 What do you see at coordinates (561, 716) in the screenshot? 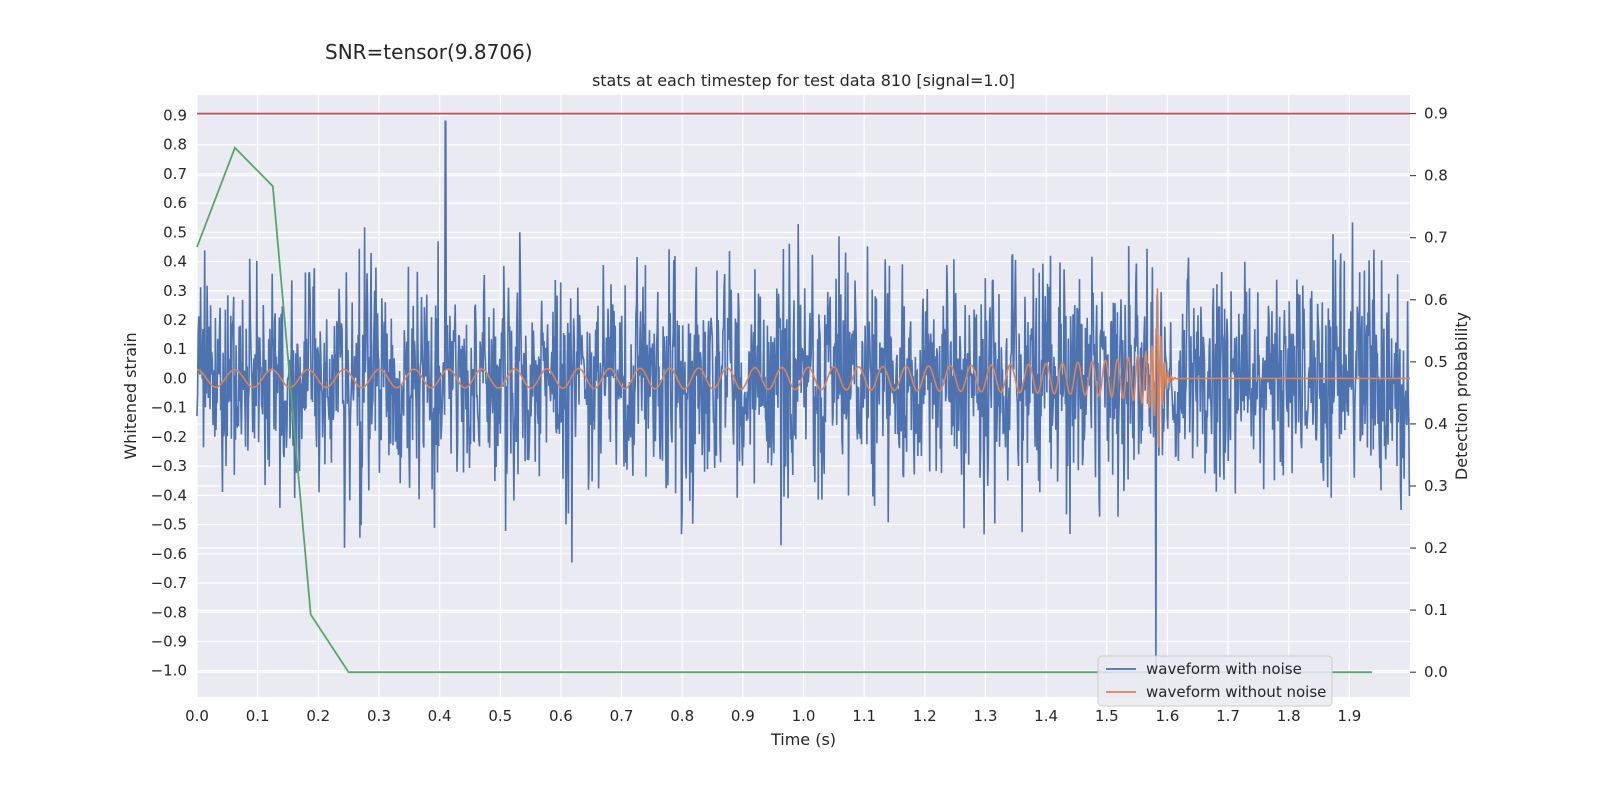
I see `x-tick-label: 0.6` at bounding box center [561, 716].